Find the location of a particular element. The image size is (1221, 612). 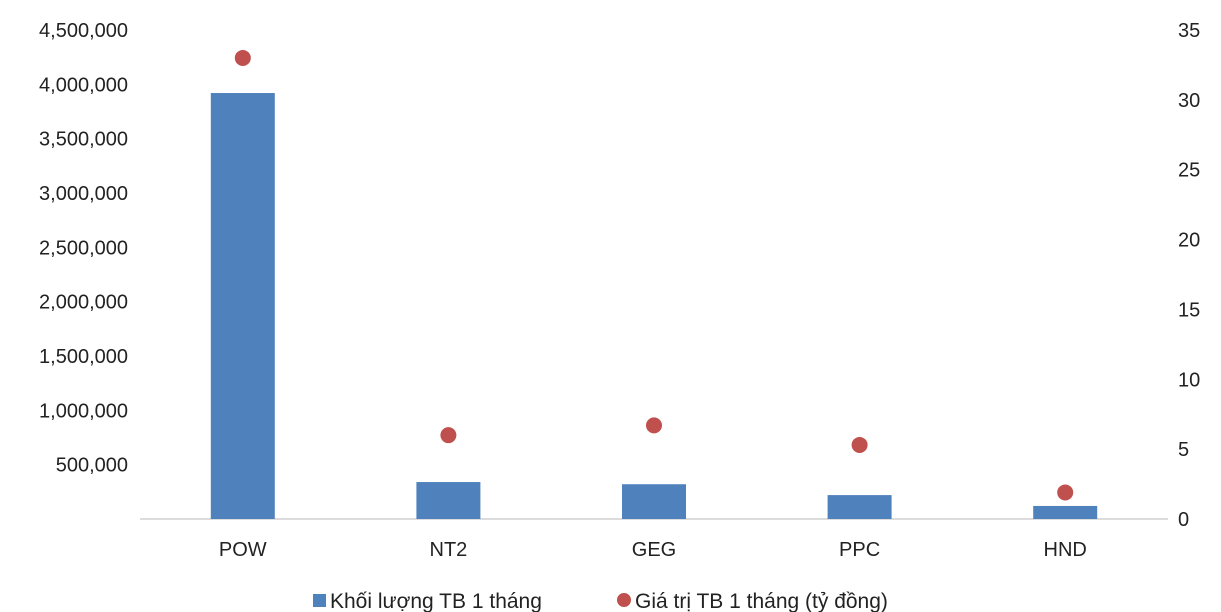

right-tick-label: 20 is located at coordinates (1189, 241).